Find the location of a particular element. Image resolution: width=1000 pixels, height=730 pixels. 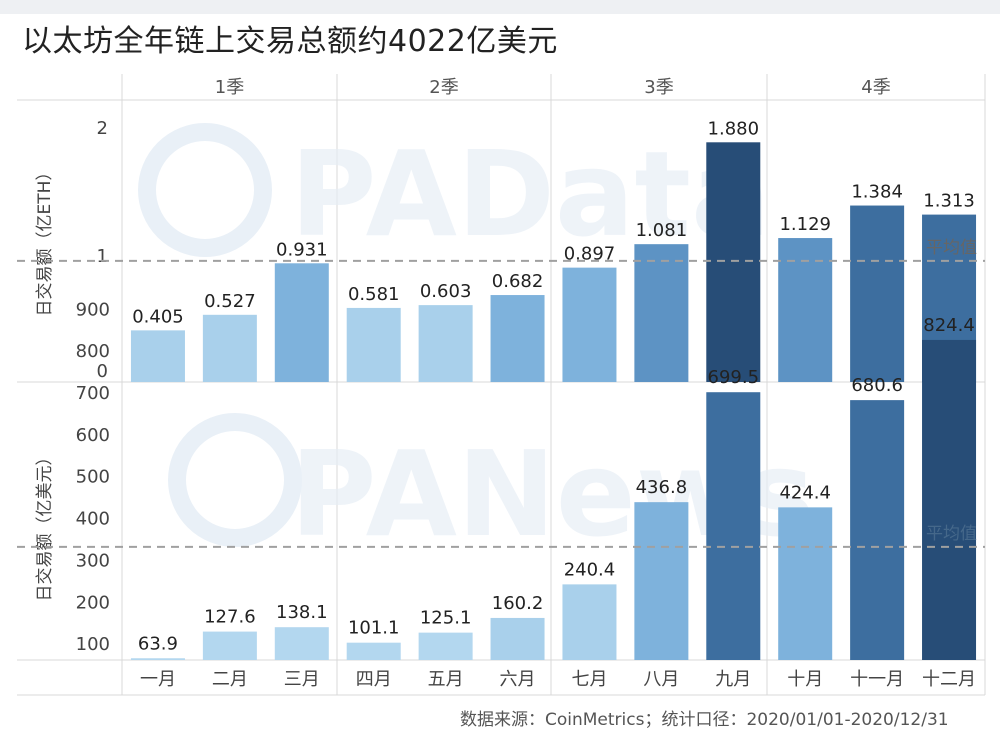

y-tick-label-top: 1 is located at coordinates (102, 256).